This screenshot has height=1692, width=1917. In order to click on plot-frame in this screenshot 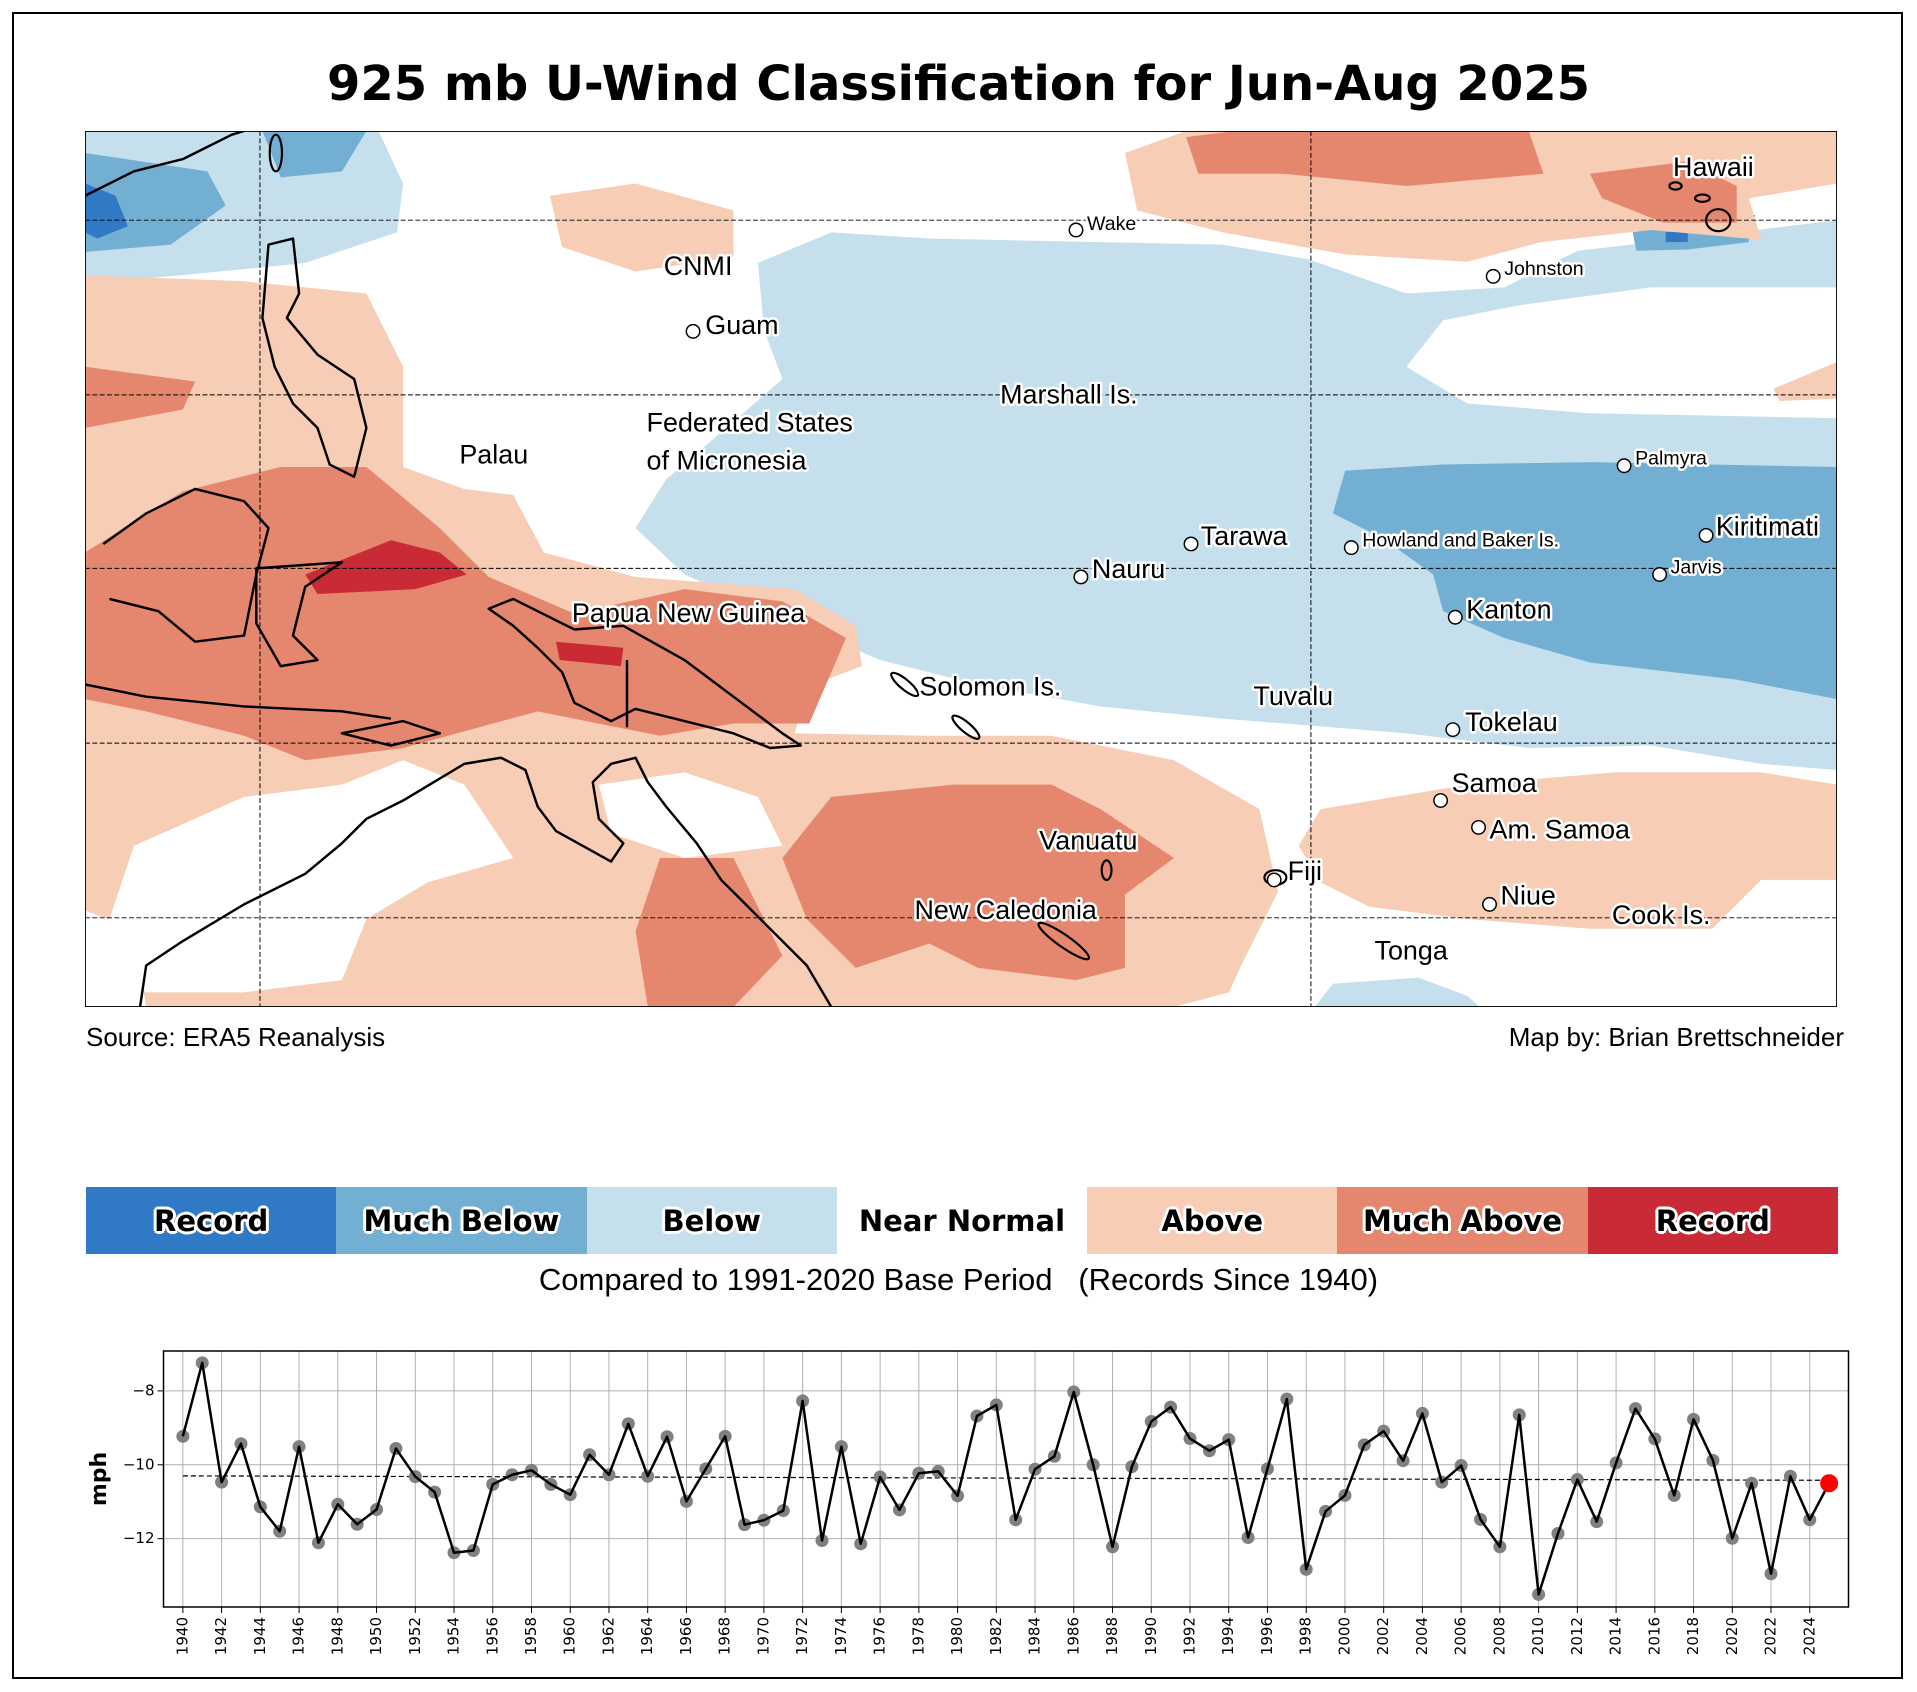, I will do `click(1006, 1479)`.